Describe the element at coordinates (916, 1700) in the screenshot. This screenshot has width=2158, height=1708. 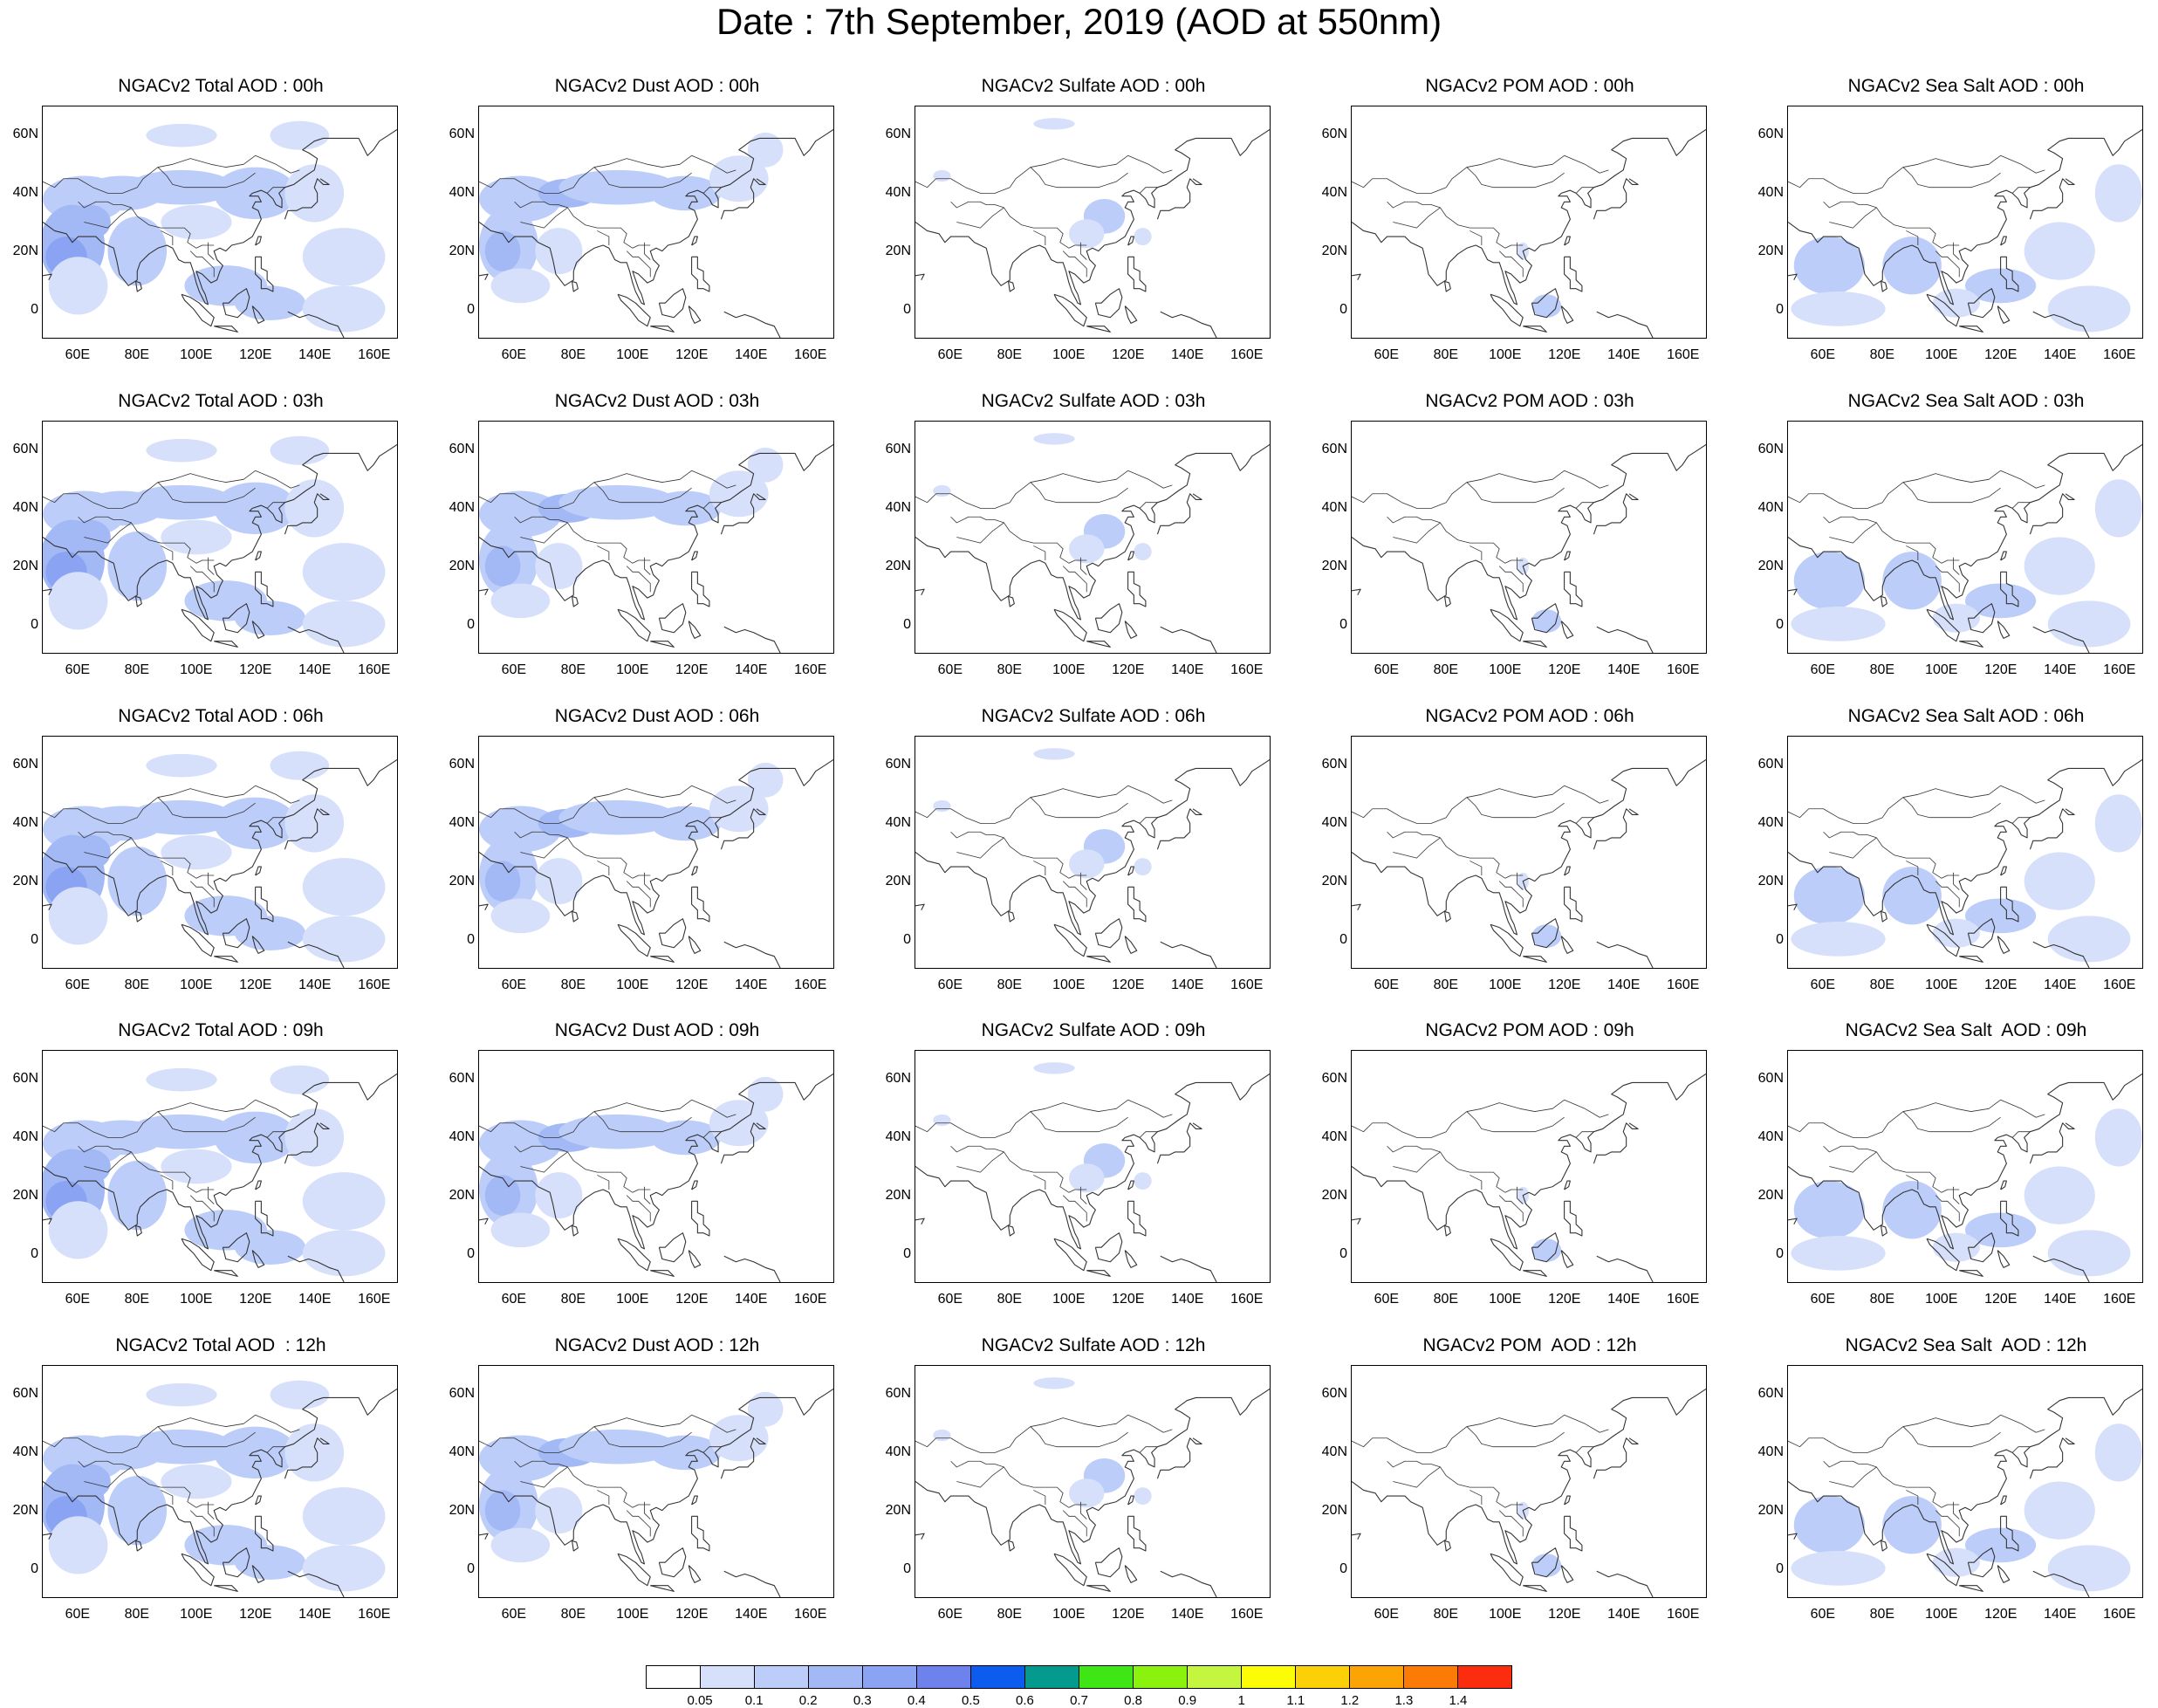
I see `colorbar-label: 0.4` at that location.